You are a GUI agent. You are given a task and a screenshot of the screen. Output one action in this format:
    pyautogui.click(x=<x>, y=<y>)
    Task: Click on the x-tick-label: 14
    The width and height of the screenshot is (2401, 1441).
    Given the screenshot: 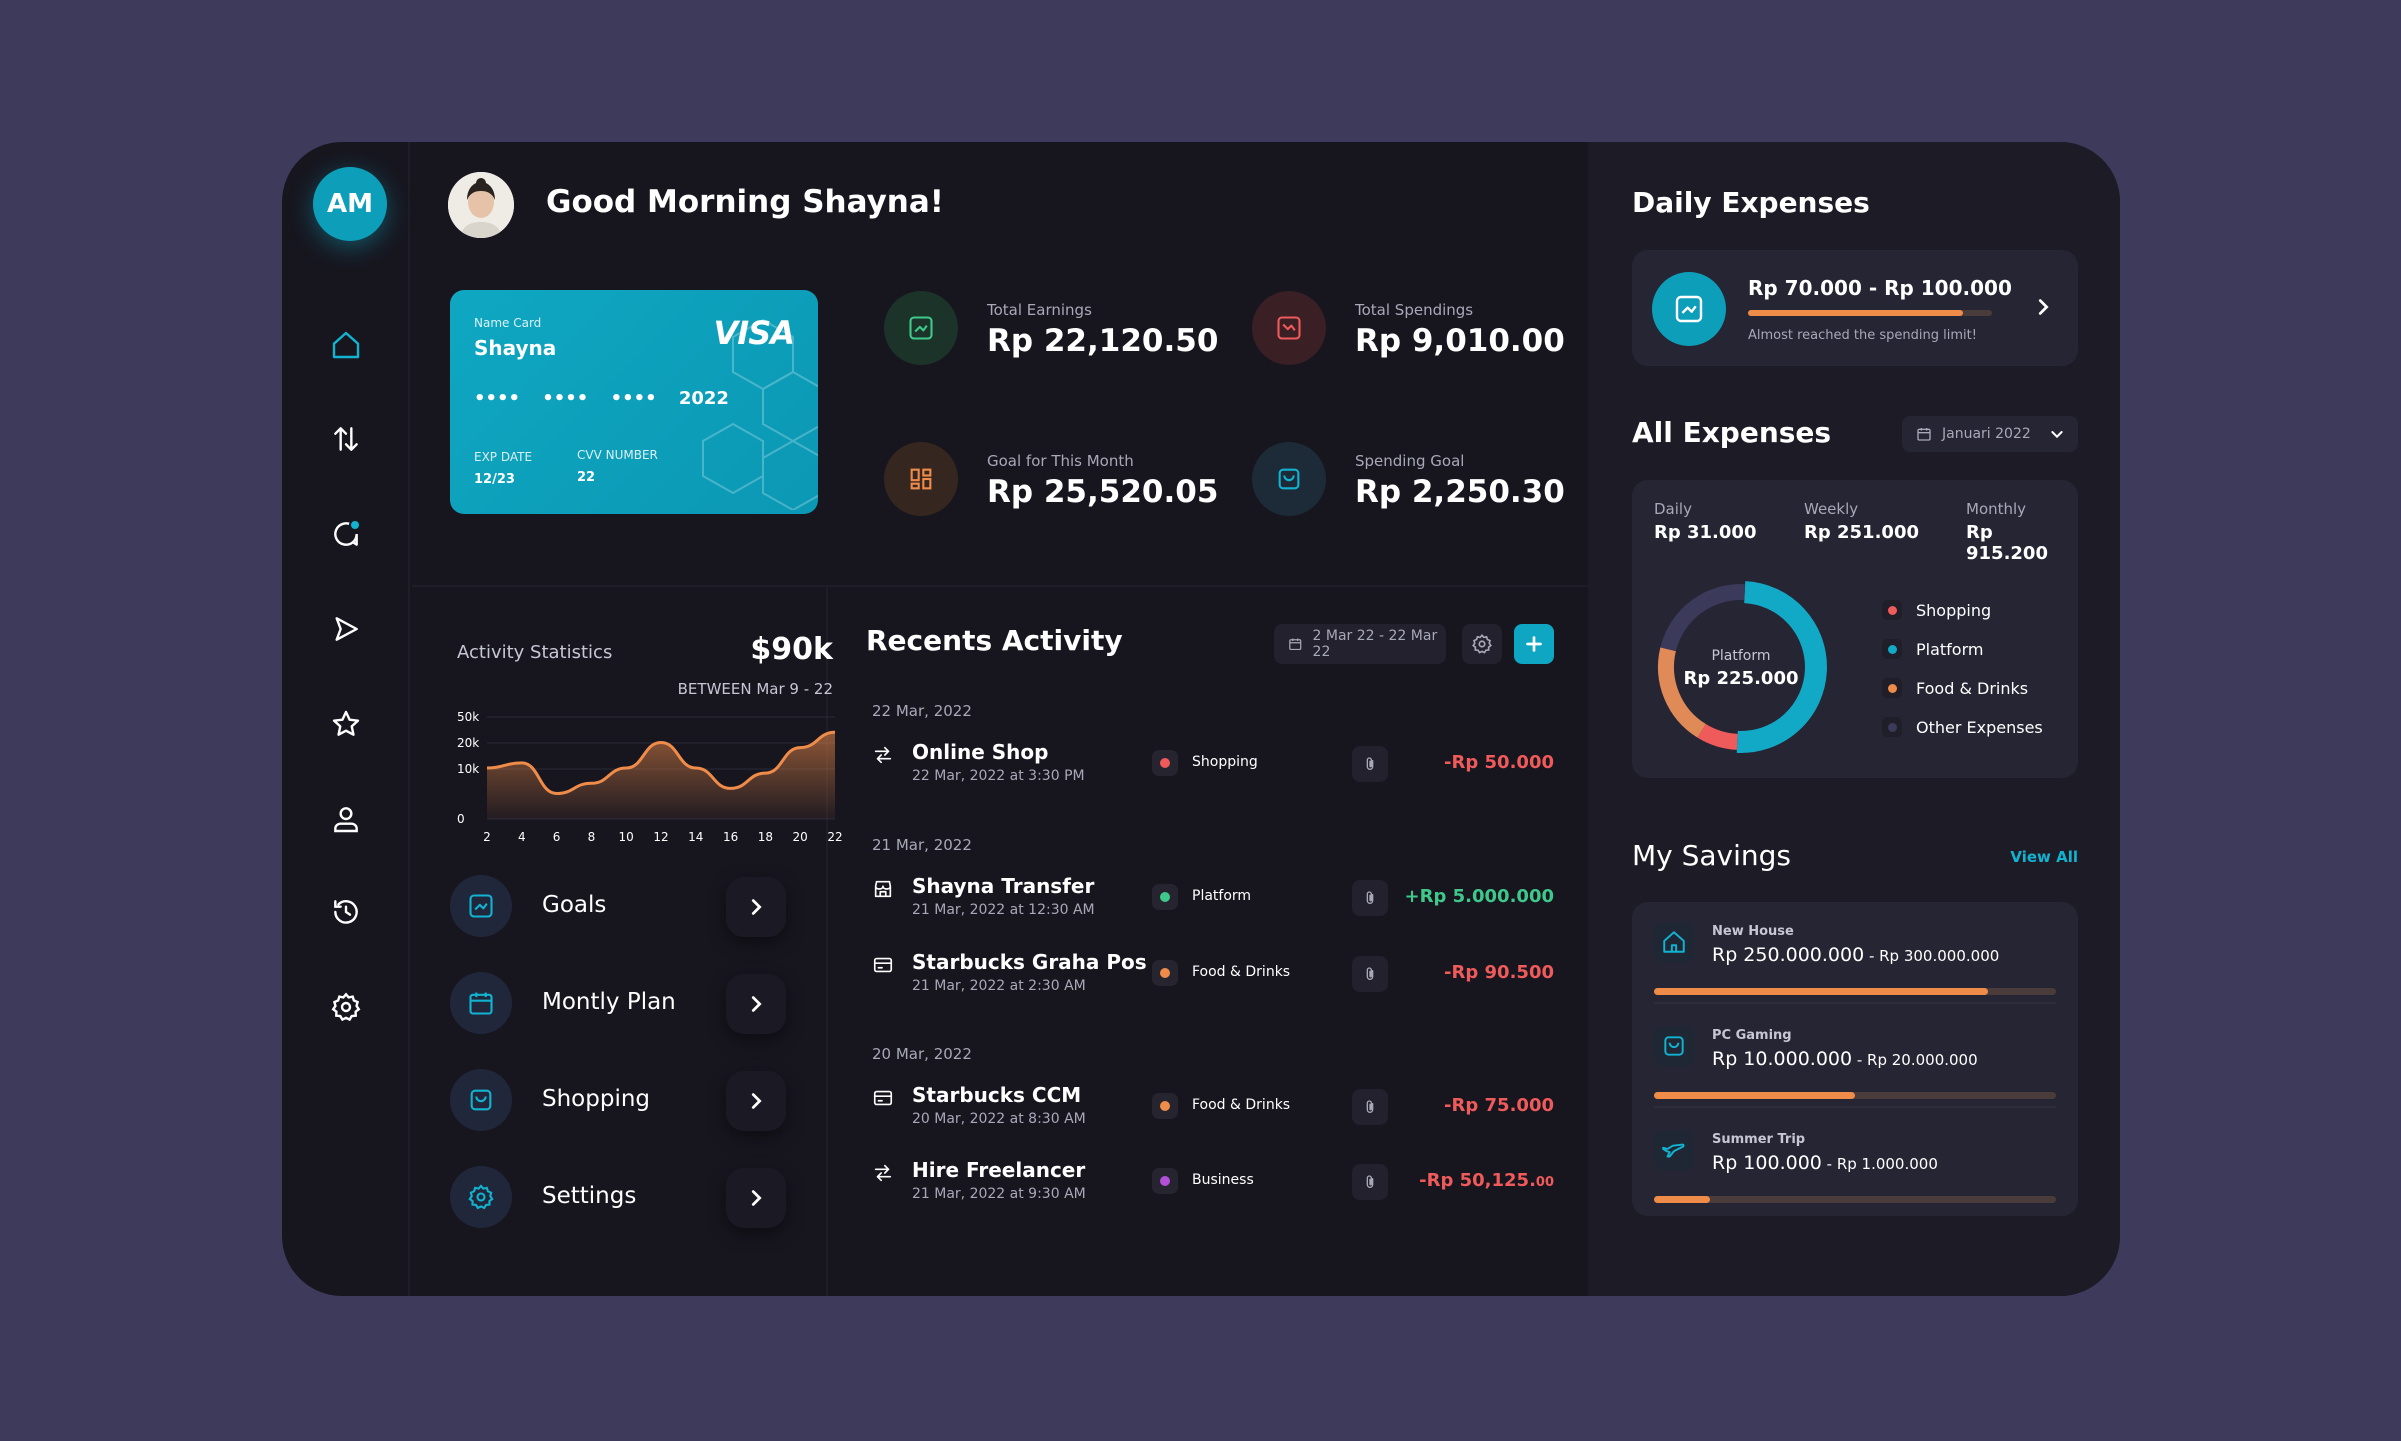 What is the action you would take?
    pyautogui.click(x=695, y=837)
    